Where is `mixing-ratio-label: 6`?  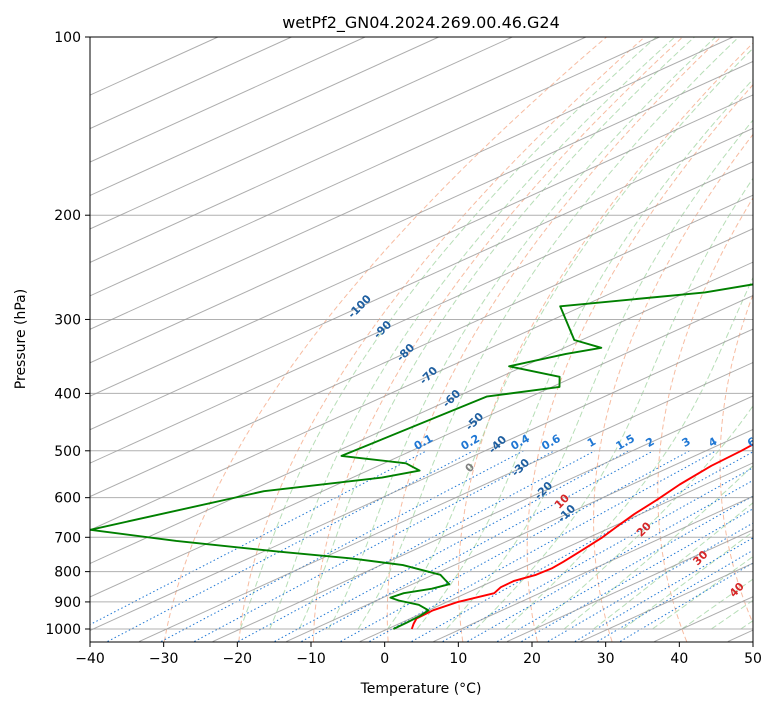
mixing-ratio-label: 6 is located at coordinates (751, 442).